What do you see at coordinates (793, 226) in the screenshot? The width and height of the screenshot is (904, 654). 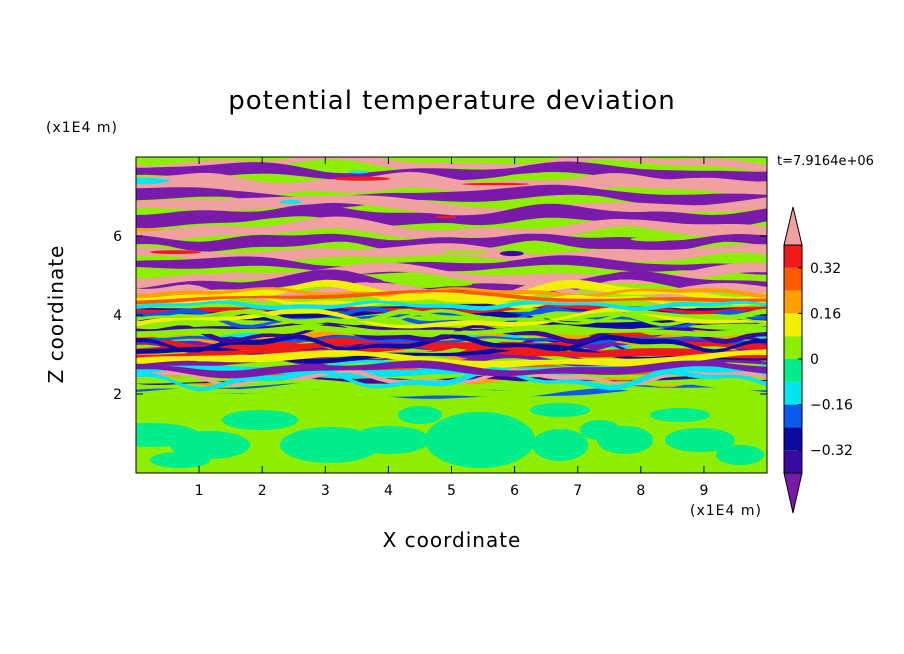 I see `colorbar-extend-high` at bounding box center [793, 226].